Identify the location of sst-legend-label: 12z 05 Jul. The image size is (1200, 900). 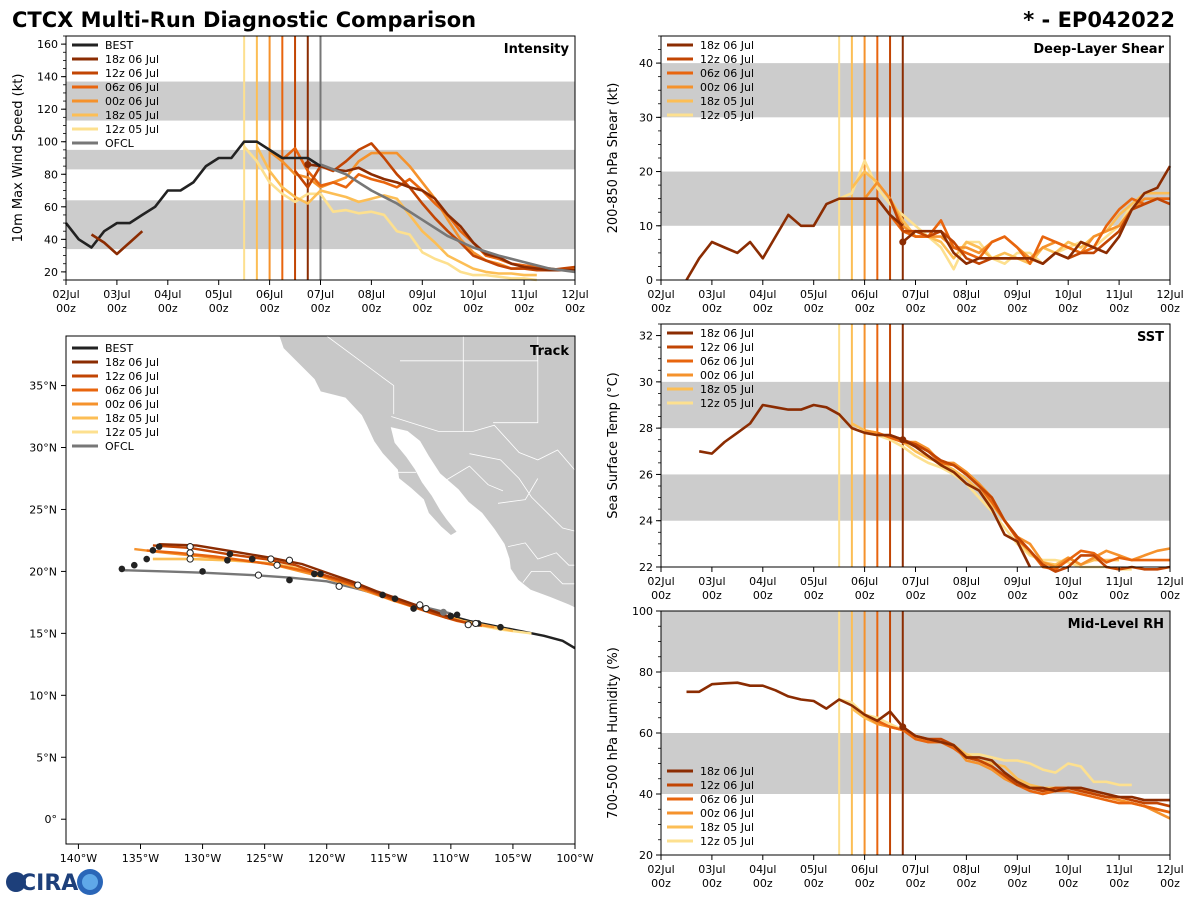
(727, 403).